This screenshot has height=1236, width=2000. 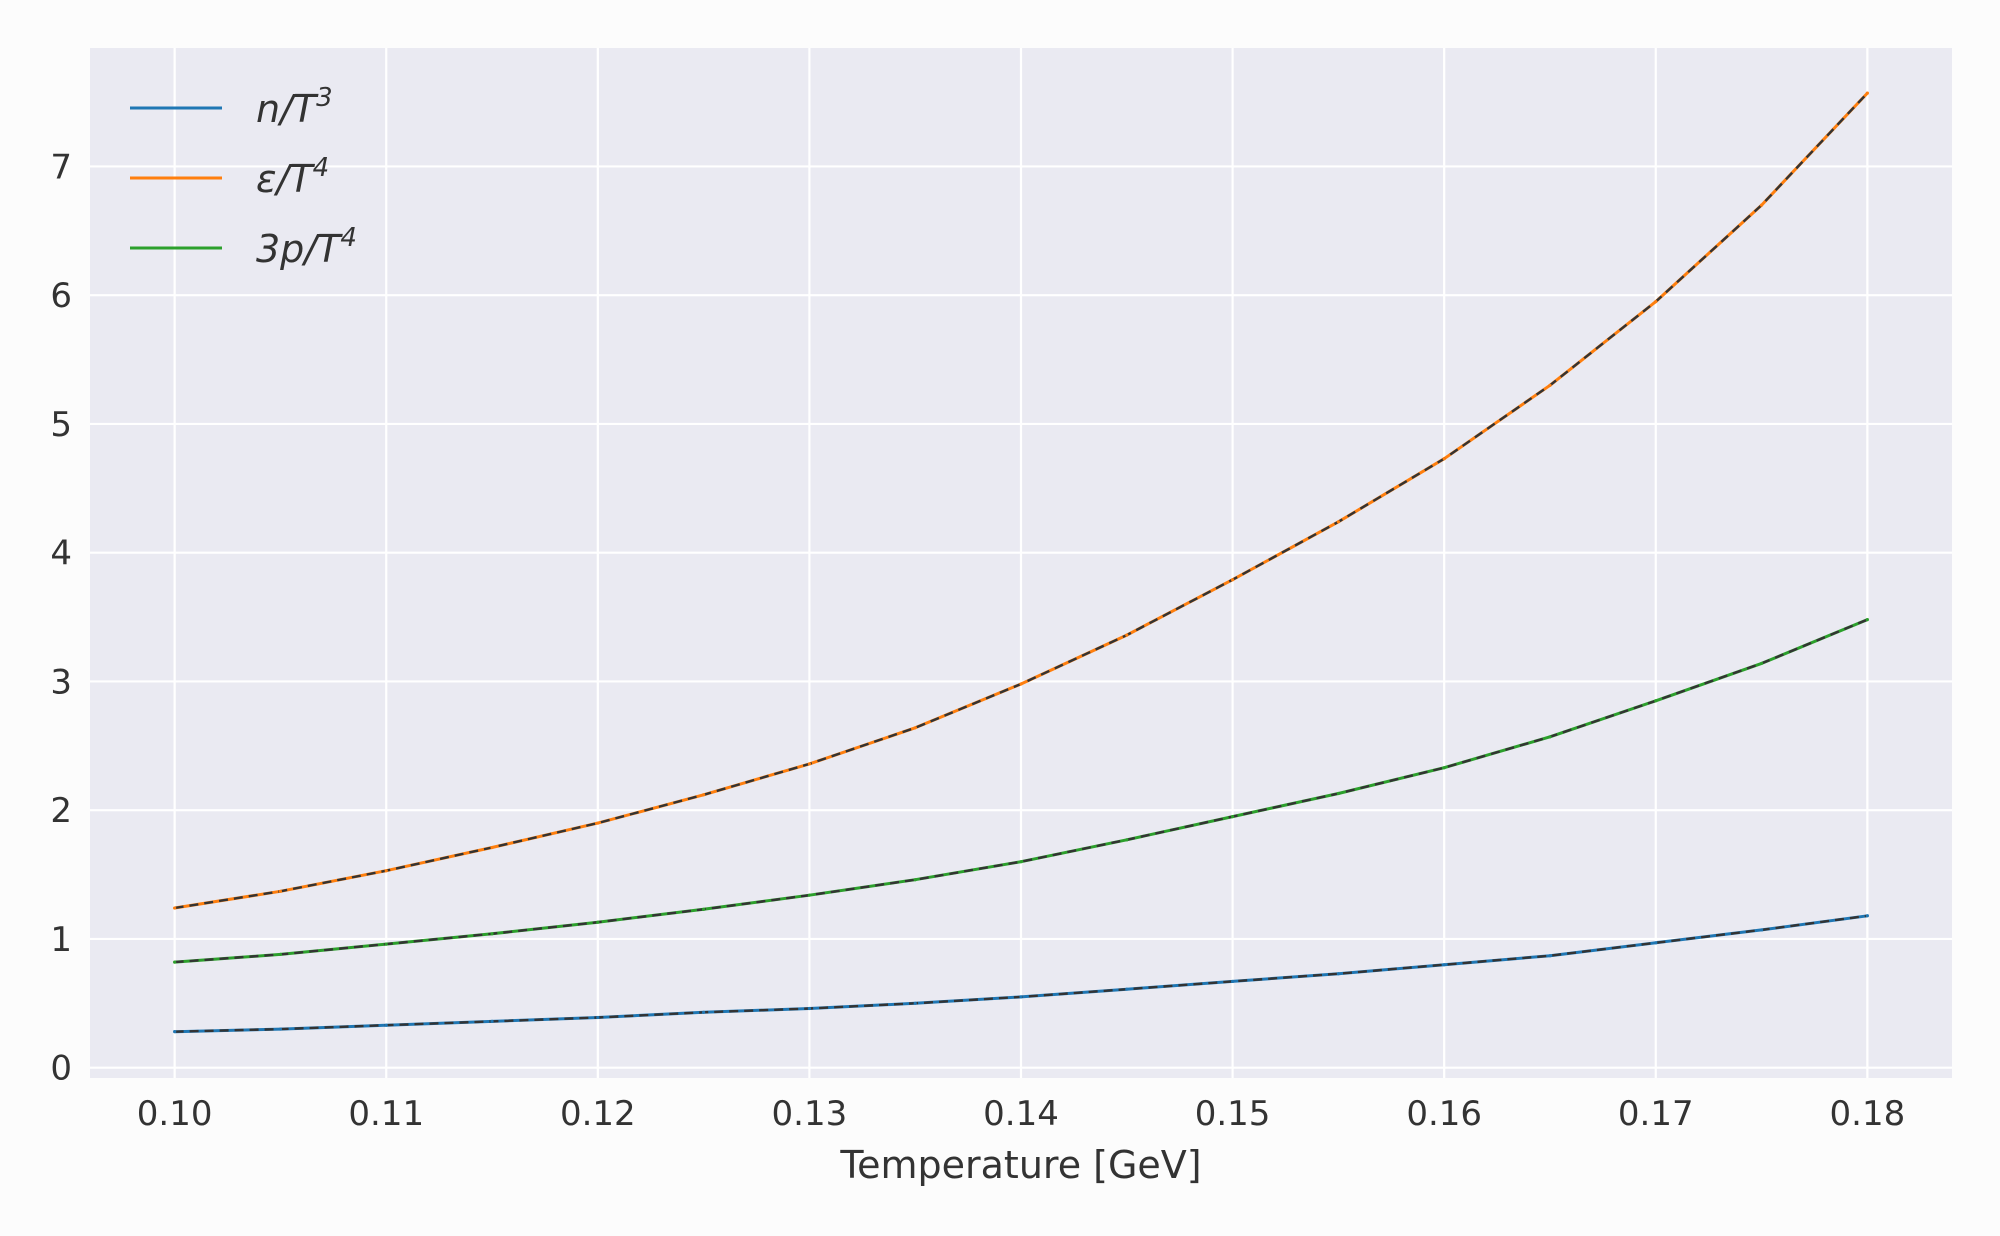 I want to click on x-tick-label: 0.15, so click(x=1233, y=1114).